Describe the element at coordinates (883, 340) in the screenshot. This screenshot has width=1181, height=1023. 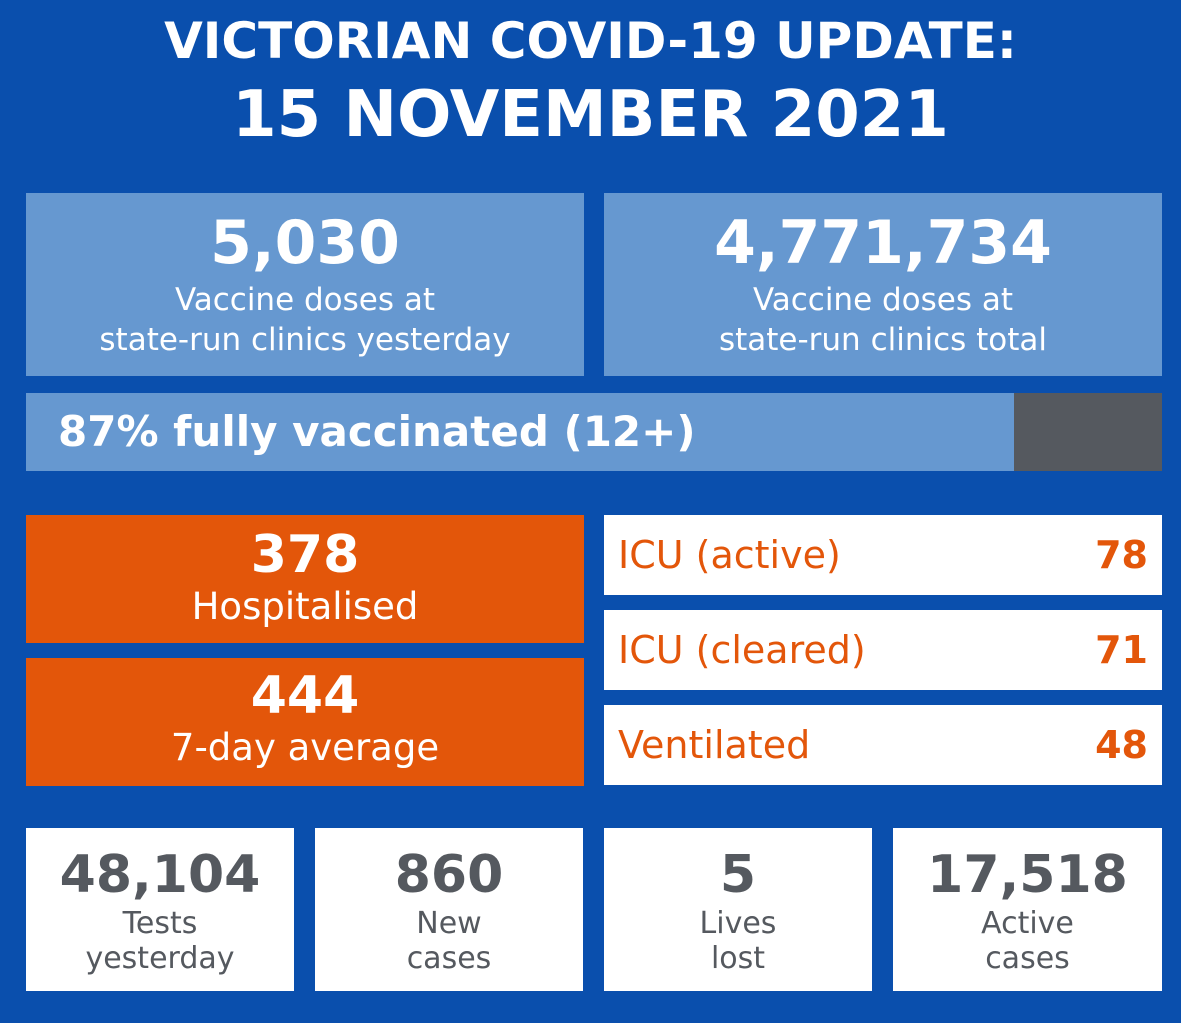
I see `vaccine-doses-total-label-2: state-run clinics total` at that location.